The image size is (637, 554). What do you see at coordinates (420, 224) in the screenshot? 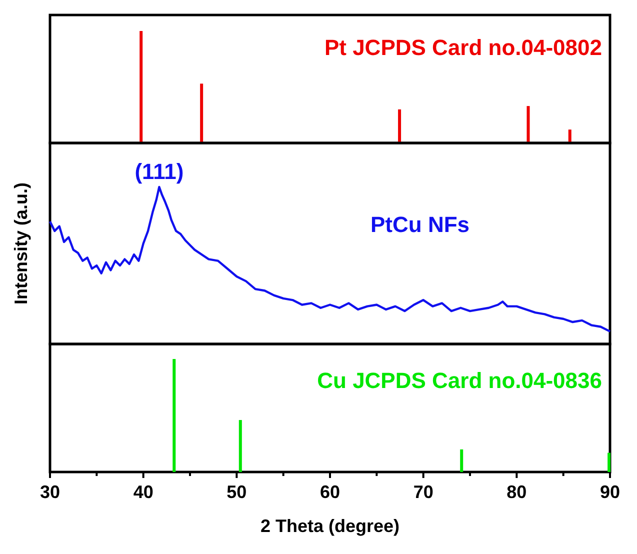
I see `text: PtCu NFs` at bounding box center [420, 224].